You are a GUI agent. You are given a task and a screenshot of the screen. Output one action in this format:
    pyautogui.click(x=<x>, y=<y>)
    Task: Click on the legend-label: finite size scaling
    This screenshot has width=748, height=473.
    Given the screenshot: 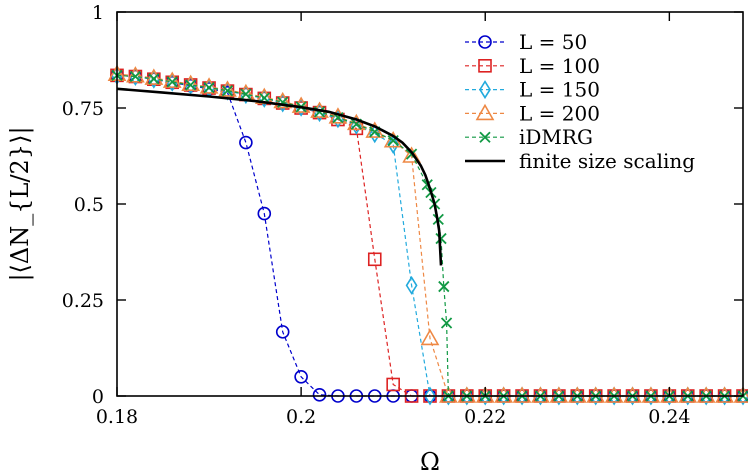 What is the action you would take?
    pyautogui.click(x=607, y=161)
    